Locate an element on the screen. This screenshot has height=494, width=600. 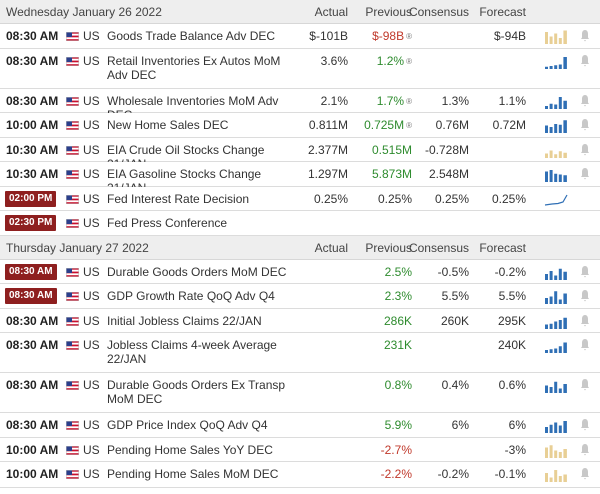
table-row: 02:30 PM US Fed Press Conference is located at coordinates (300, 223).